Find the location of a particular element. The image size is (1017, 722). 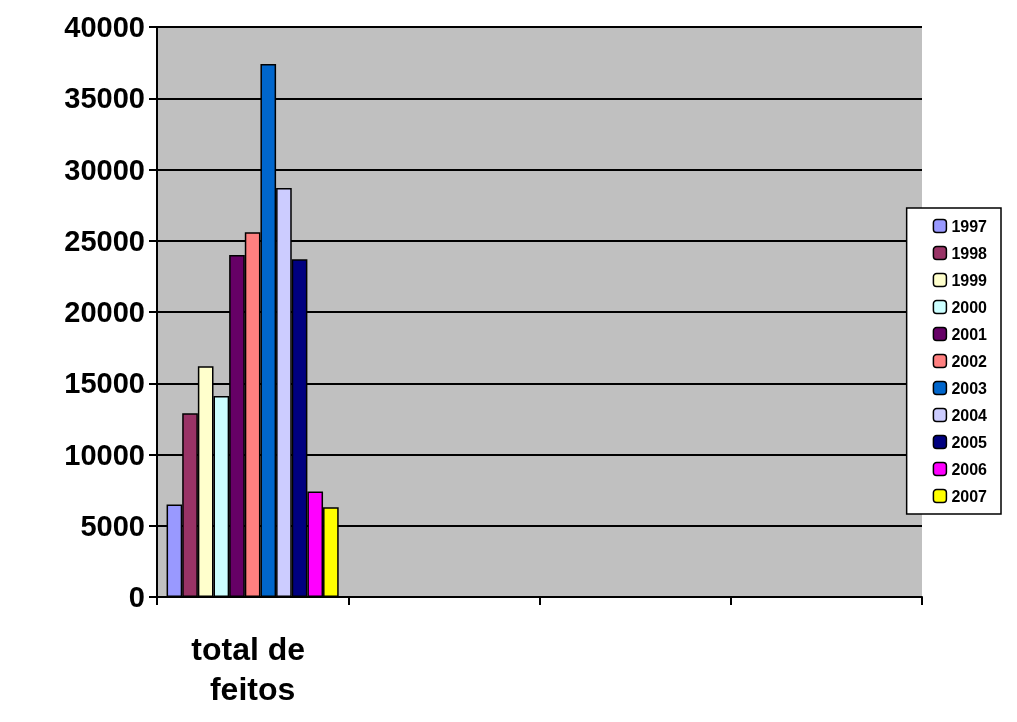

x-tick-label: total de feitos is located at coordinates (252, 669).